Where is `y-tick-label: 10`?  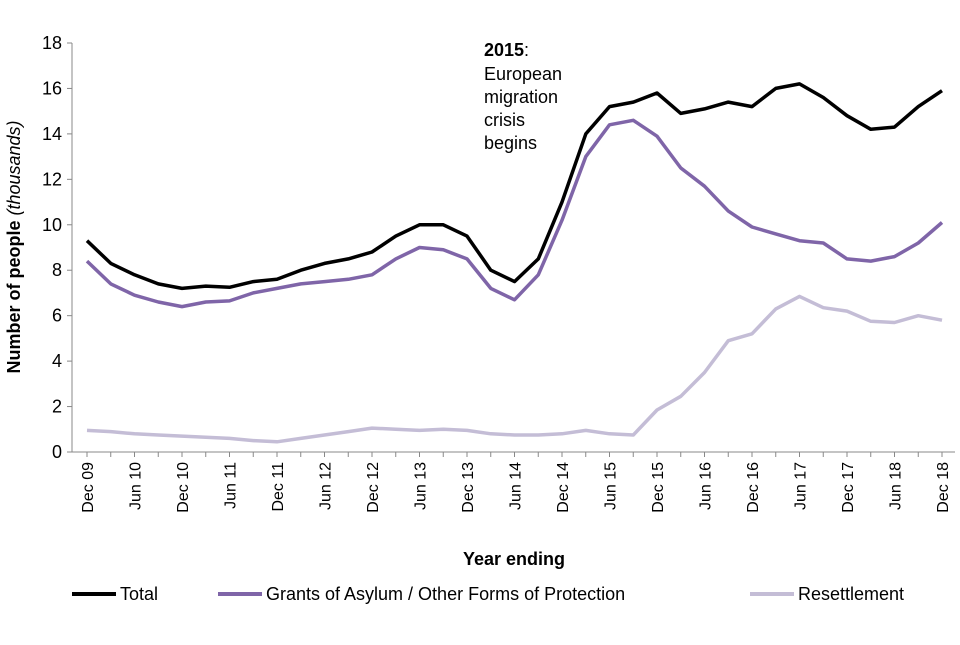 y-tick-label: 10 is located at coordinates (52, 225).